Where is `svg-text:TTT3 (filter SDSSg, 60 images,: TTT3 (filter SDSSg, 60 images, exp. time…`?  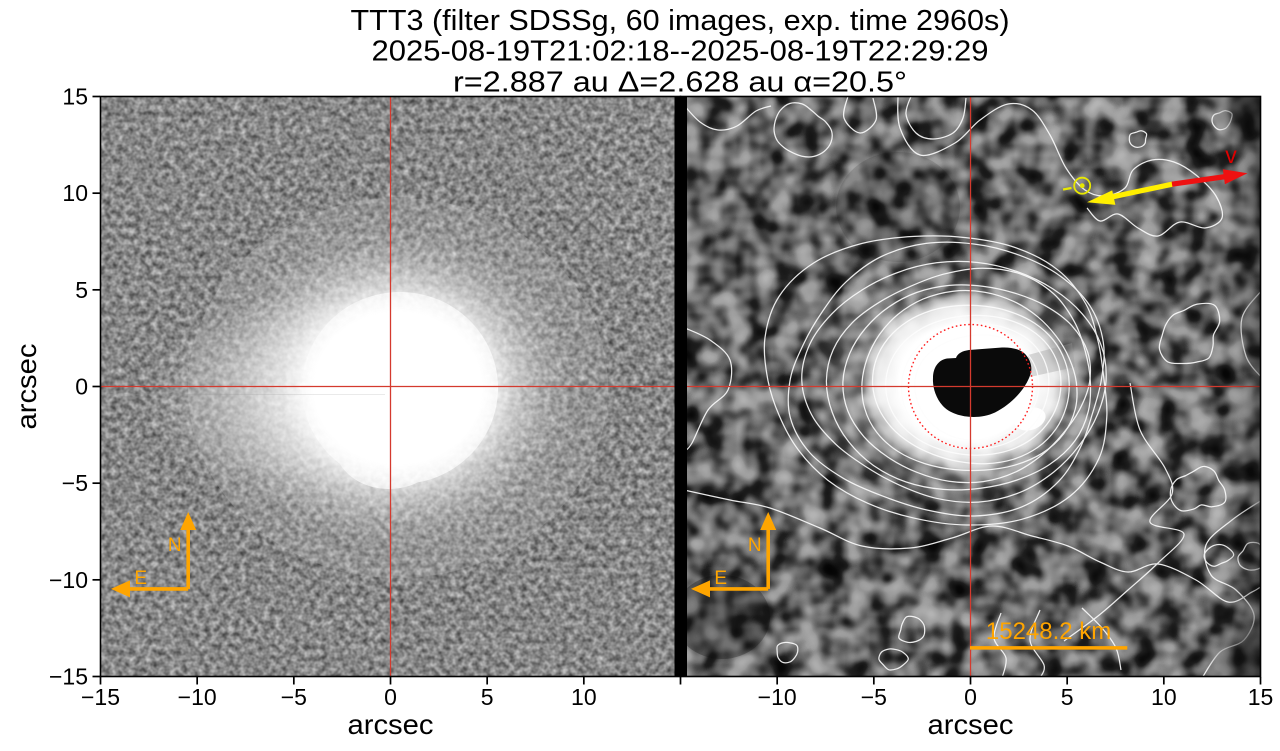 svg-text:TTT3 (filter SDSSg, 60 images,: TTT3 (filter SDSSg, 60 images, exp. time… is located at coordinates (680, 21).